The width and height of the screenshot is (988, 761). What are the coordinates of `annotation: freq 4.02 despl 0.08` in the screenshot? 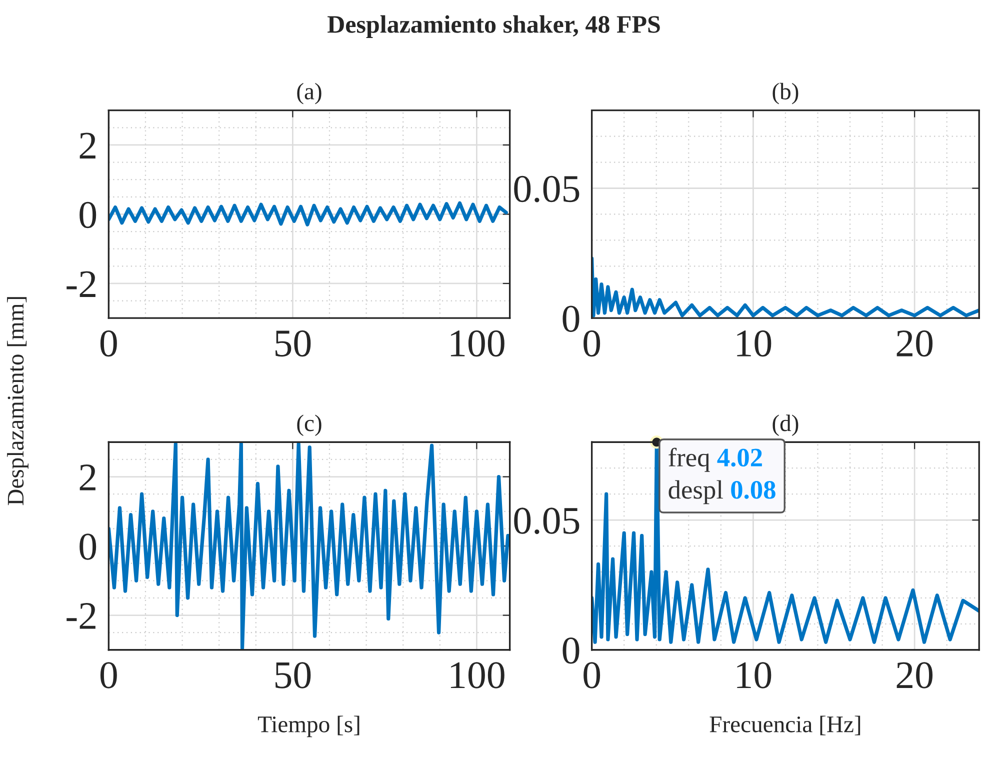 It's located at (722, 476).